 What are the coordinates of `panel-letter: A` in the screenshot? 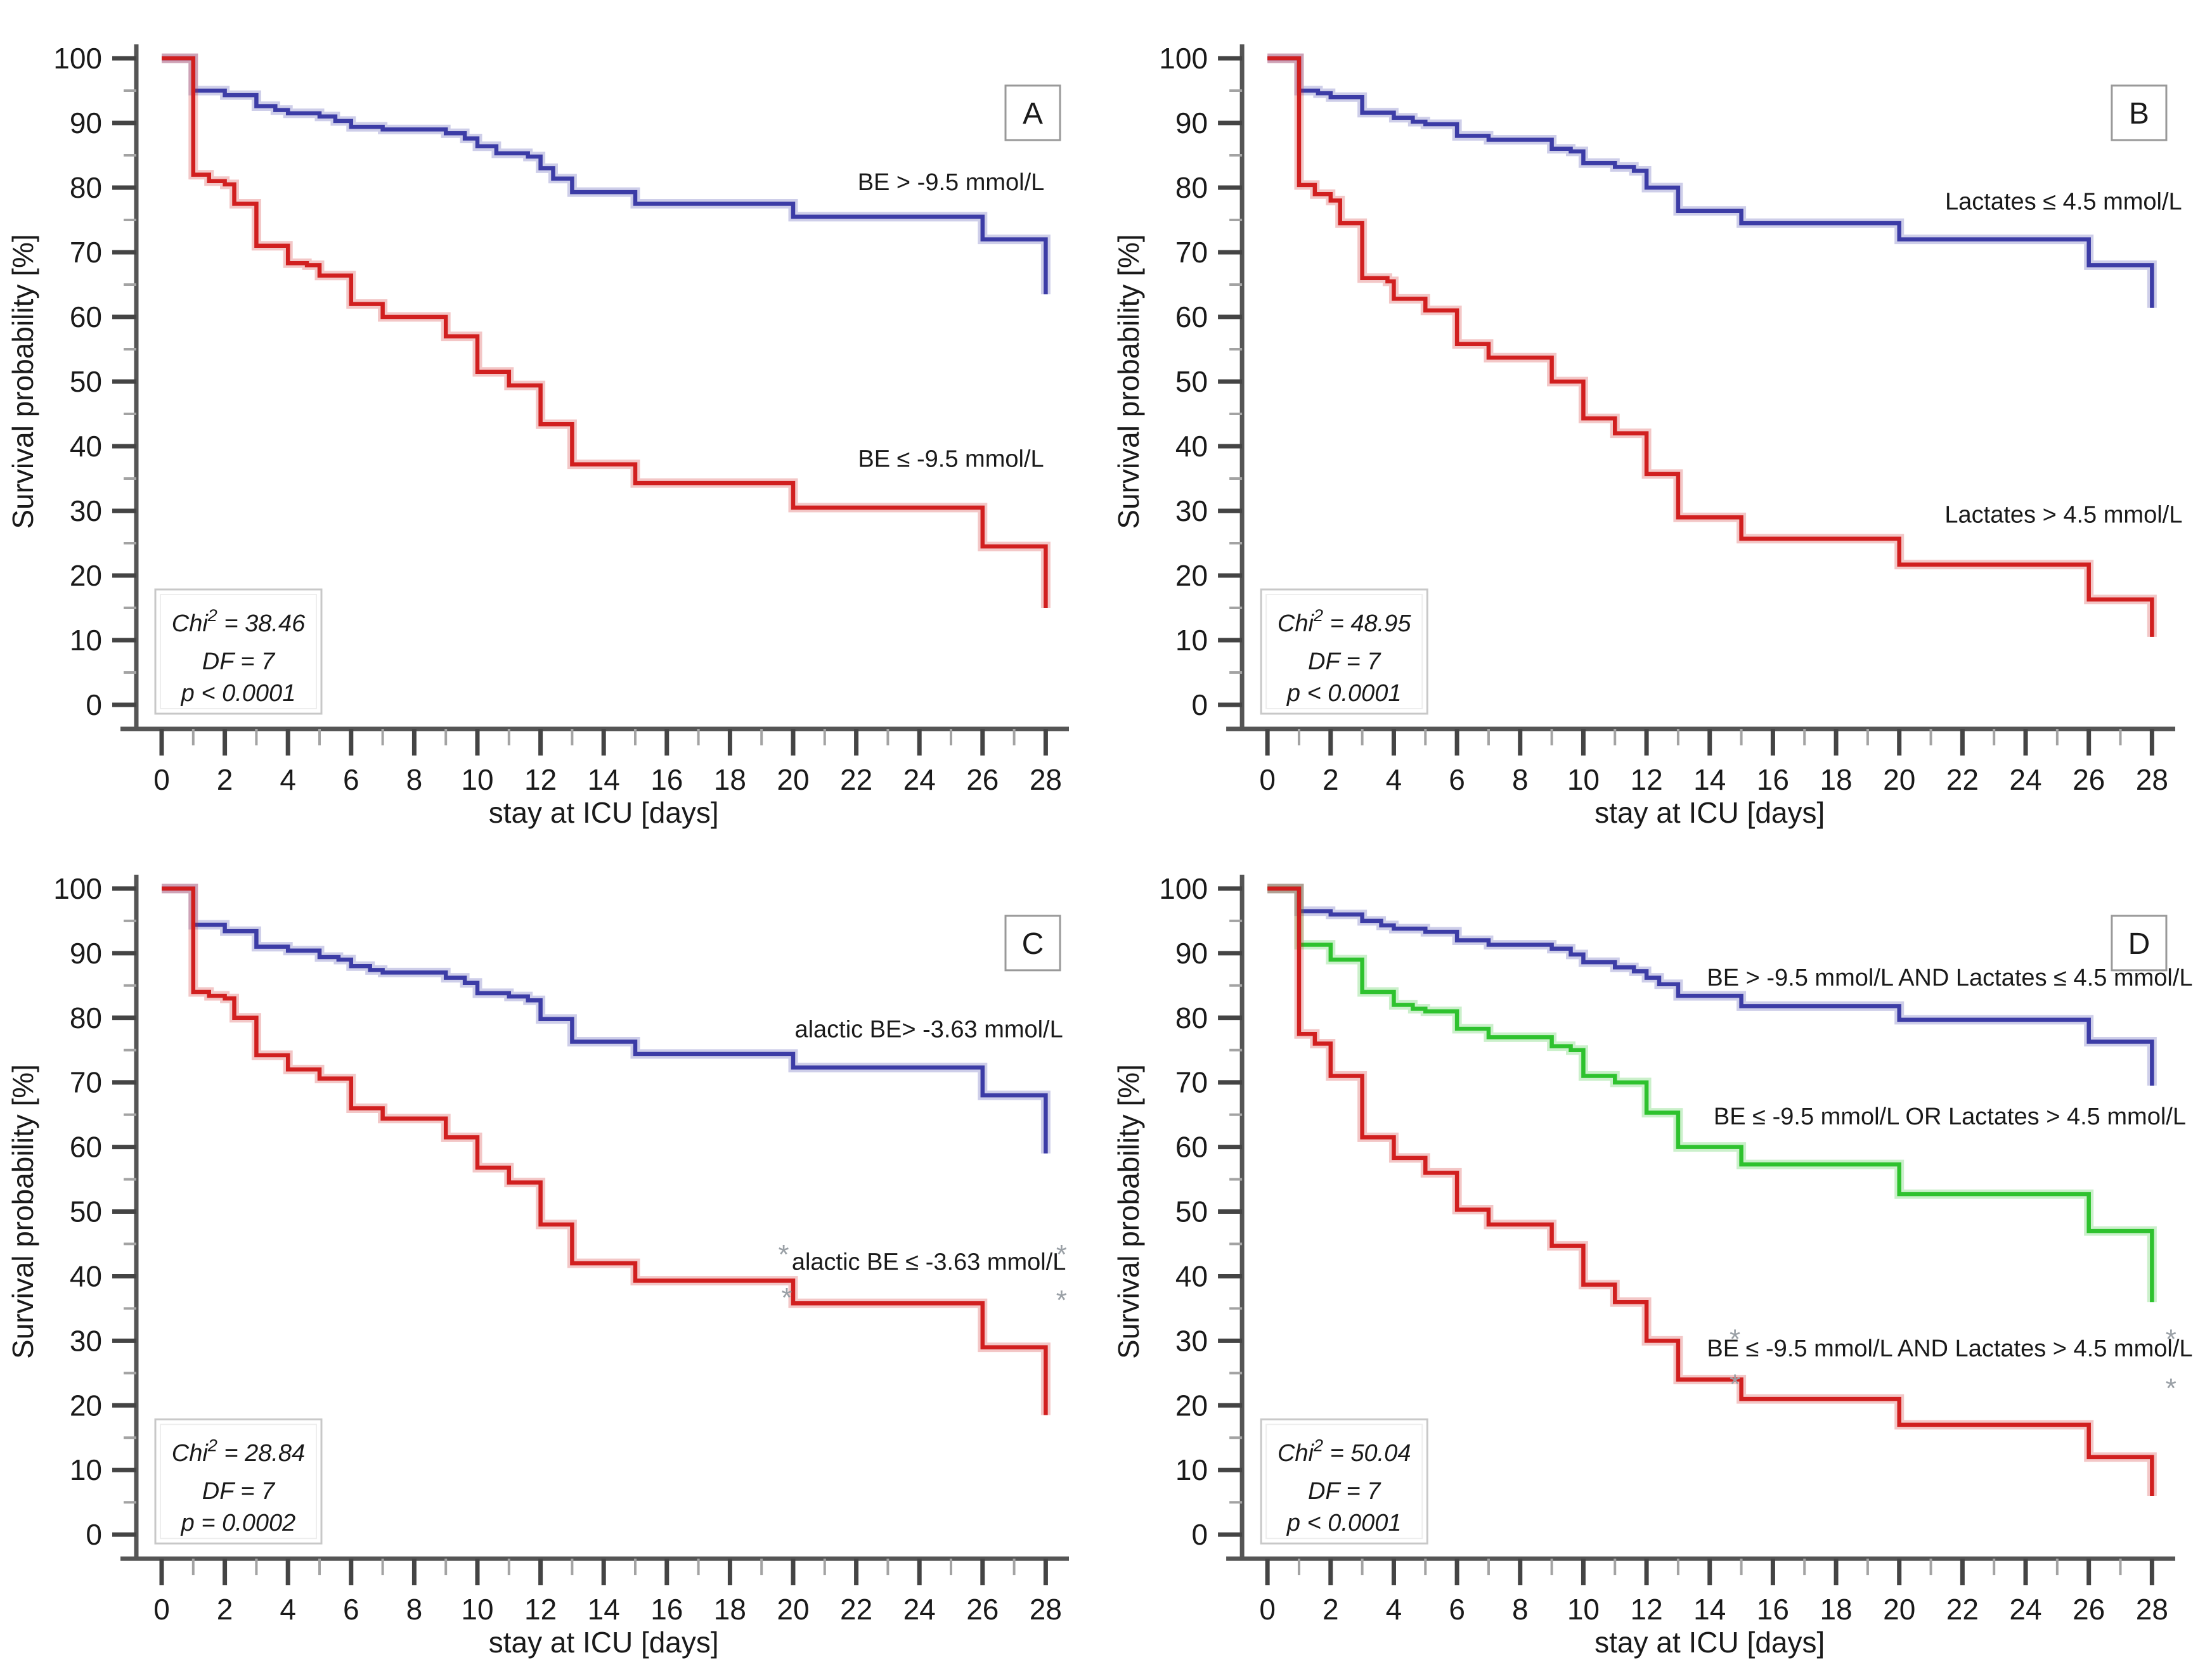 It's located at (1032, 112).